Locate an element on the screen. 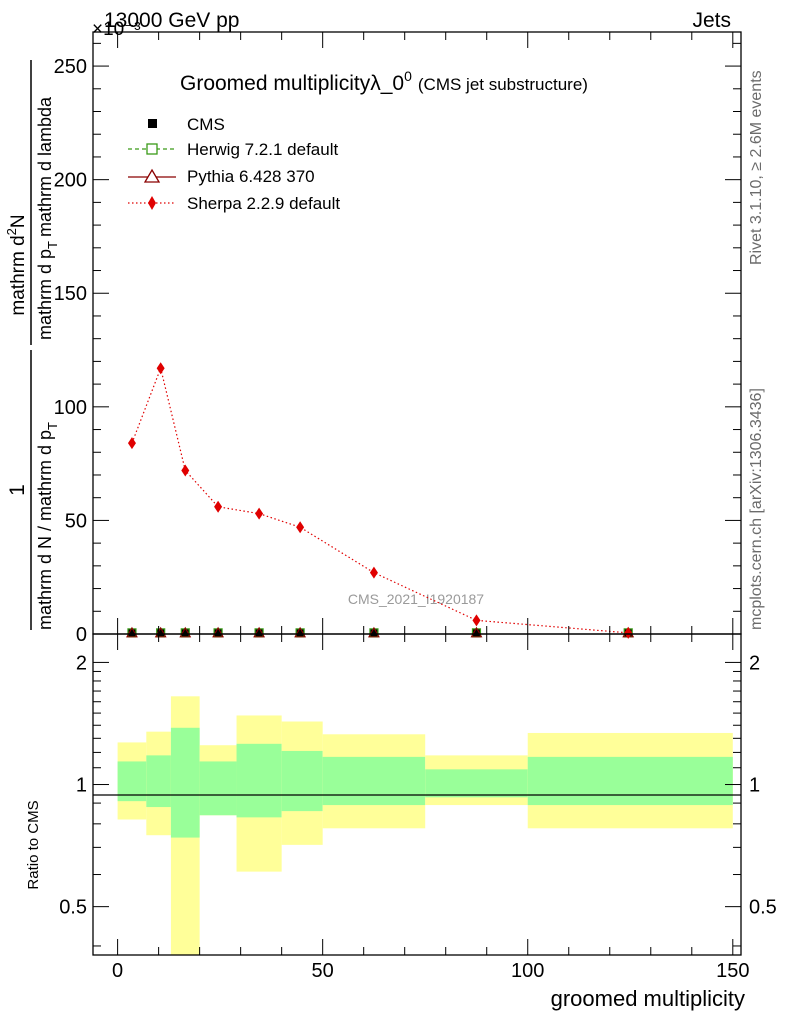 The height and width of the screenshot is (1024, 786). main-y-tick-label: 50 is located at coordinates (76, 521).